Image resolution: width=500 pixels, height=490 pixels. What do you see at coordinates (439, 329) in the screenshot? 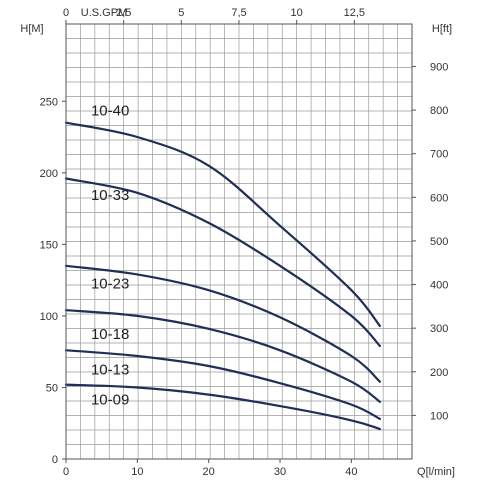
I see `y-right-tick-label: 300` at bounding box center [439, 329].